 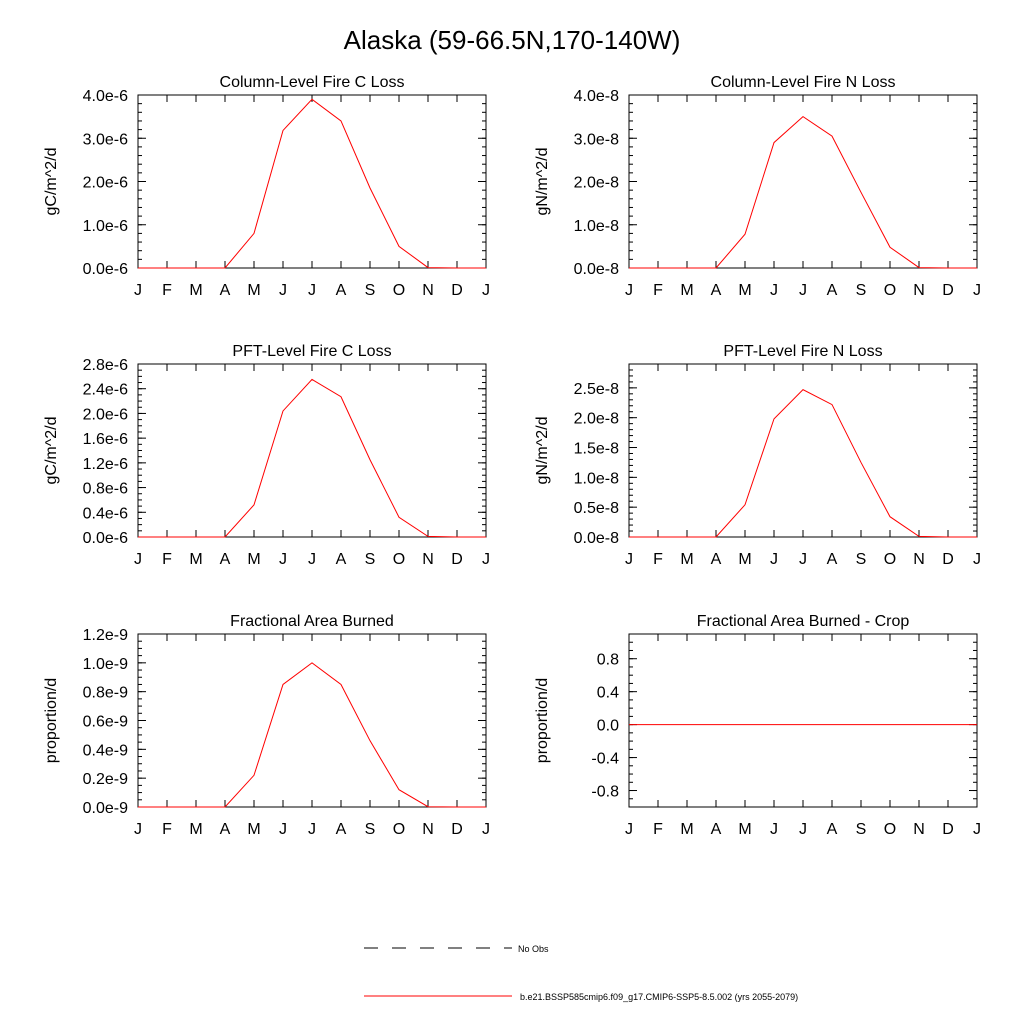 What do you see at coordinates (542, 720) in the screenshot?
I see `y-axis-label: proportion/d` at bounding box center [542, 720].